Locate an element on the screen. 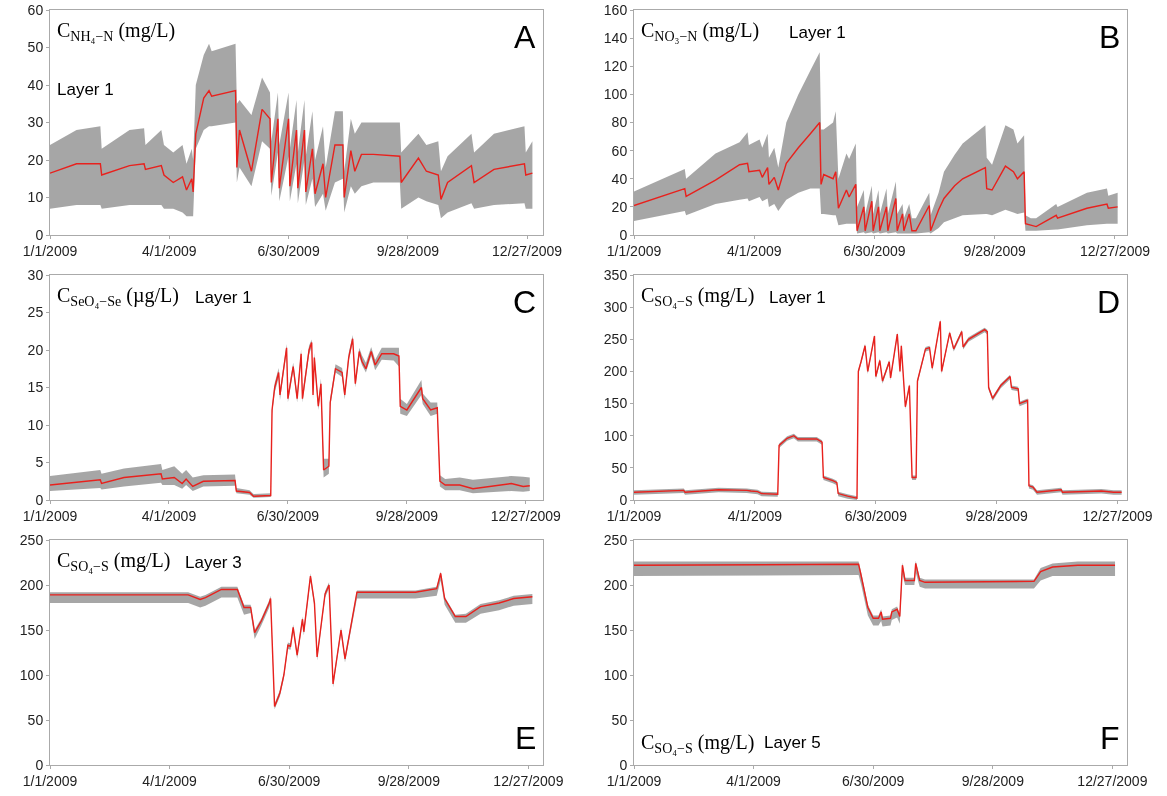 The width and height of the screenshot is (1167, 796). y-tick-label: 350 is located at coordinates (615, 274).